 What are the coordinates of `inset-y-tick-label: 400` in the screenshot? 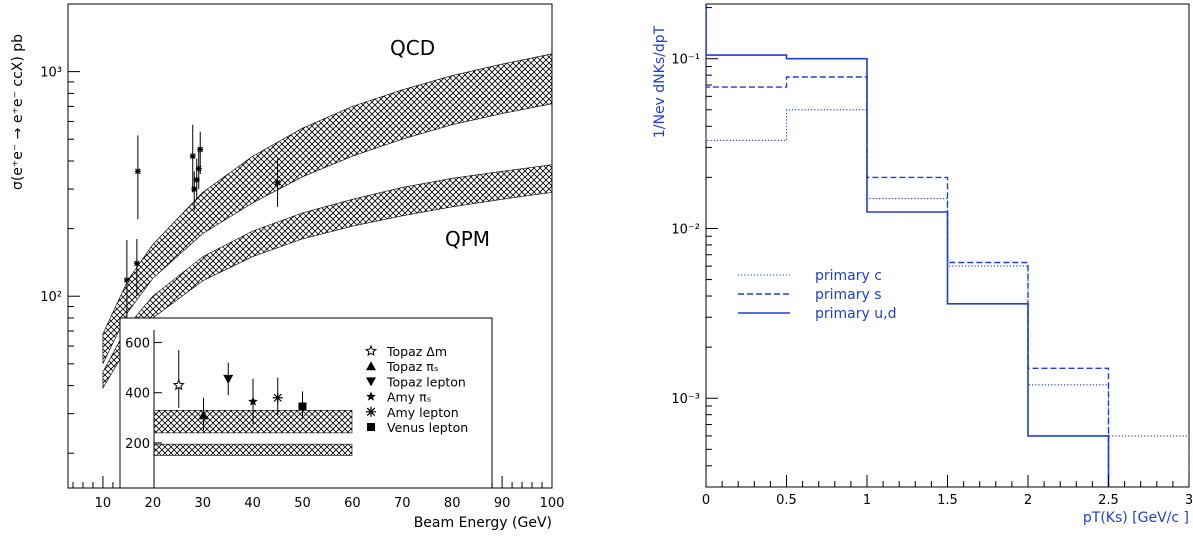 It's located at (137, 394).